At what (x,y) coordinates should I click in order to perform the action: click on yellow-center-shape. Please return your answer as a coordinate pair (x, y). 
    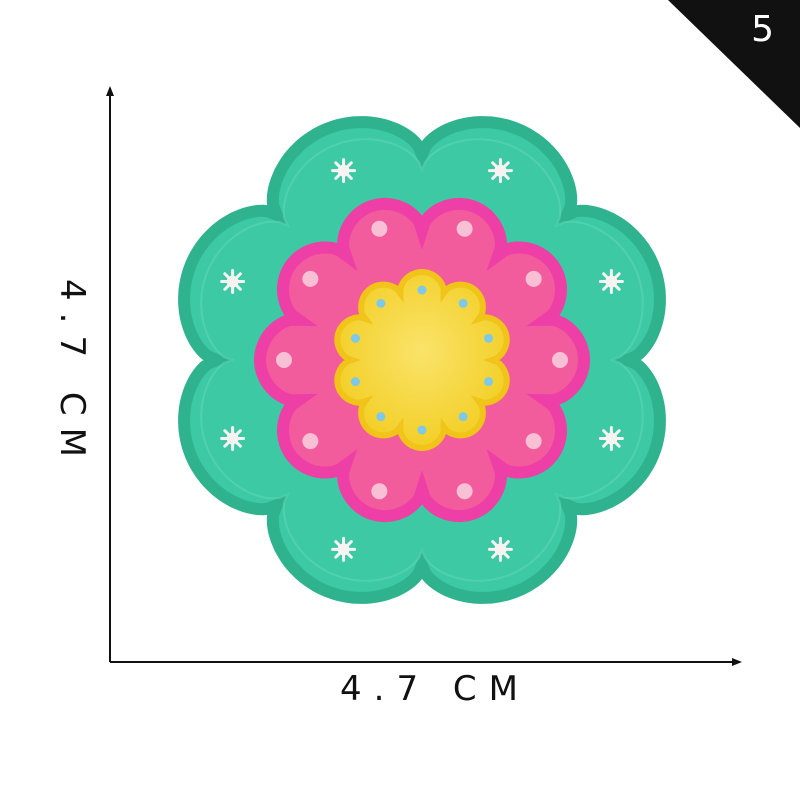
    Looking at the image, I should click on (422, 360).